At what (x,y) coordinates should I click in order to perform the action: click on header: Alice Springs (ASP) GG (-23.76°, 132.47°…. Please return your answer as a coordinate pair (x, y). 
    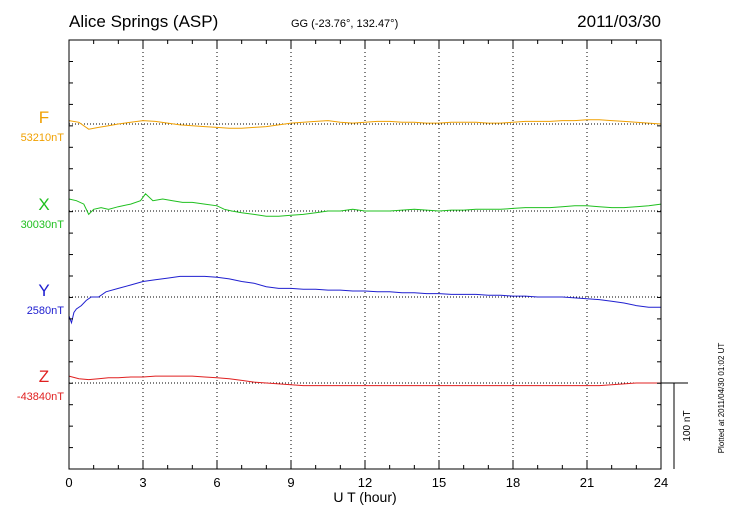
    Looking at the image, I should click on (365, 21).